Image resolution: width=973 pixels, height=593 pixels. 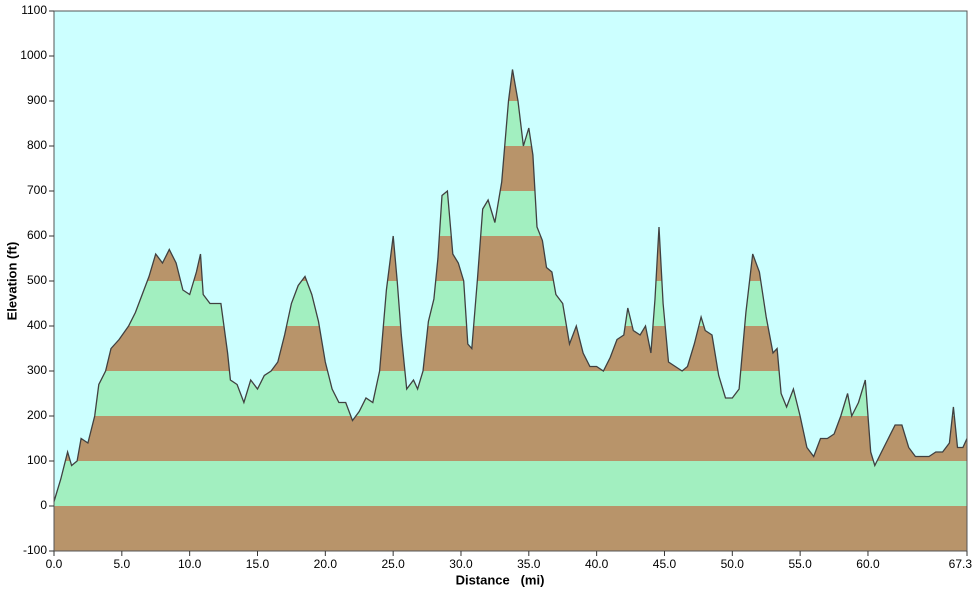 I want to click on y-tick-label: 400, so click(x=37, y=325).